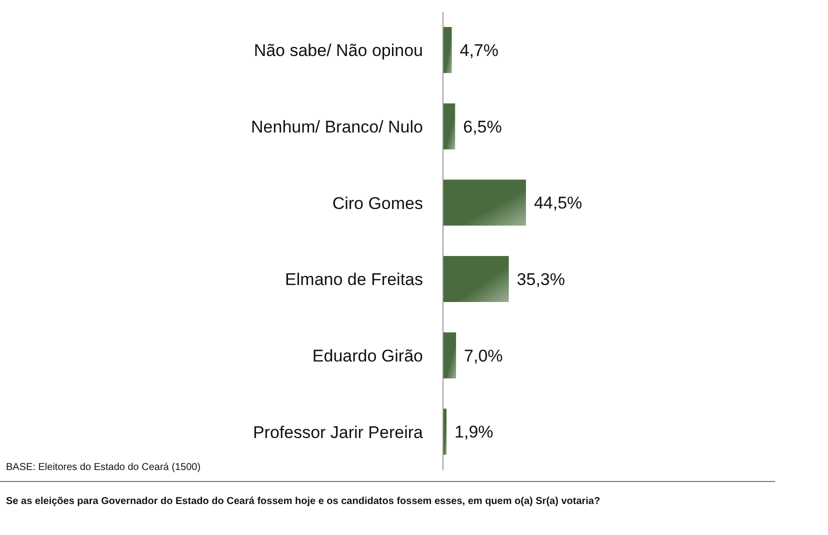 Image resolution: width=828 pixels, height=535 pixels. I want to click on y-tick-label: Ciro Gomes, so click(377, 203).